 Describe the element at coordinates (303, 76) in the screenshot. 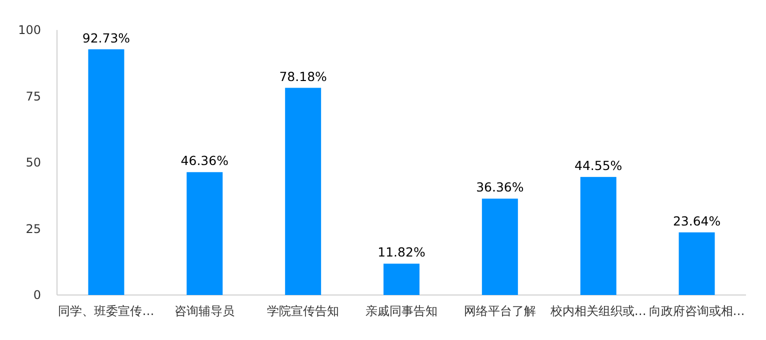

I see `data-label: 78.18%` at that location.